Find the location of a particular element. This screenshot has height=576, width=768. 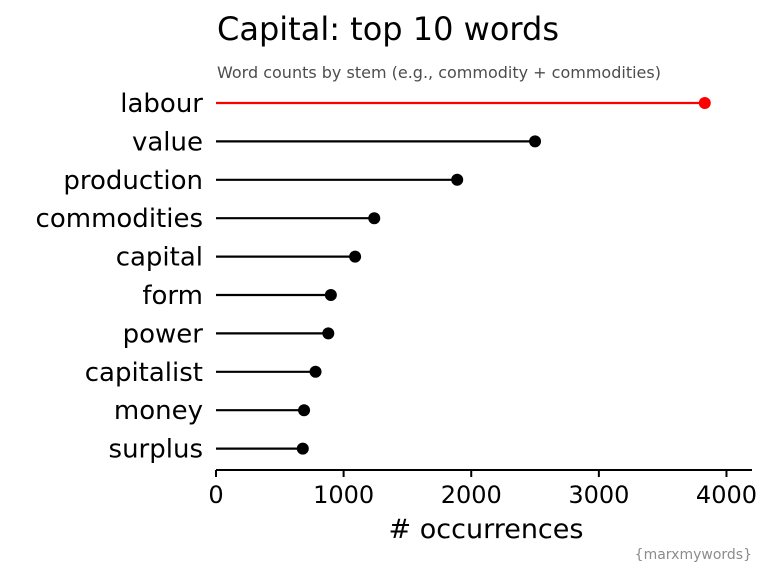

category-label: money is located at coordinates (158, 411).